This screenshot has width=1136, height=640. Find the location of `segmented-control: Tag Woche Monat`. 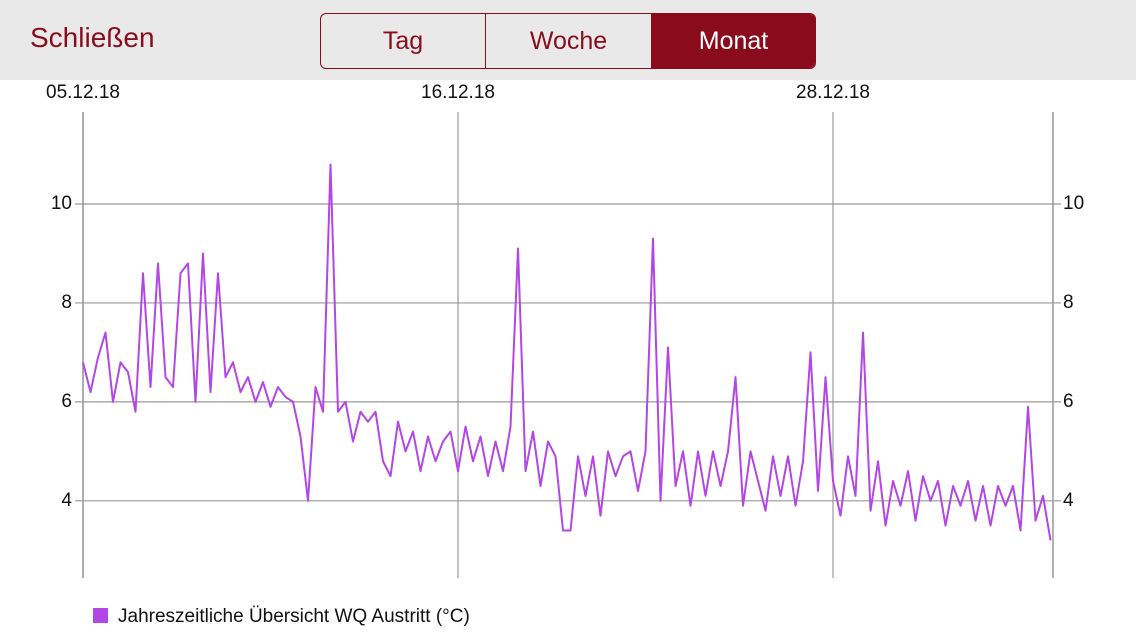

segmented-control: Tag Woche Monat is located at coordinates (568, 41).